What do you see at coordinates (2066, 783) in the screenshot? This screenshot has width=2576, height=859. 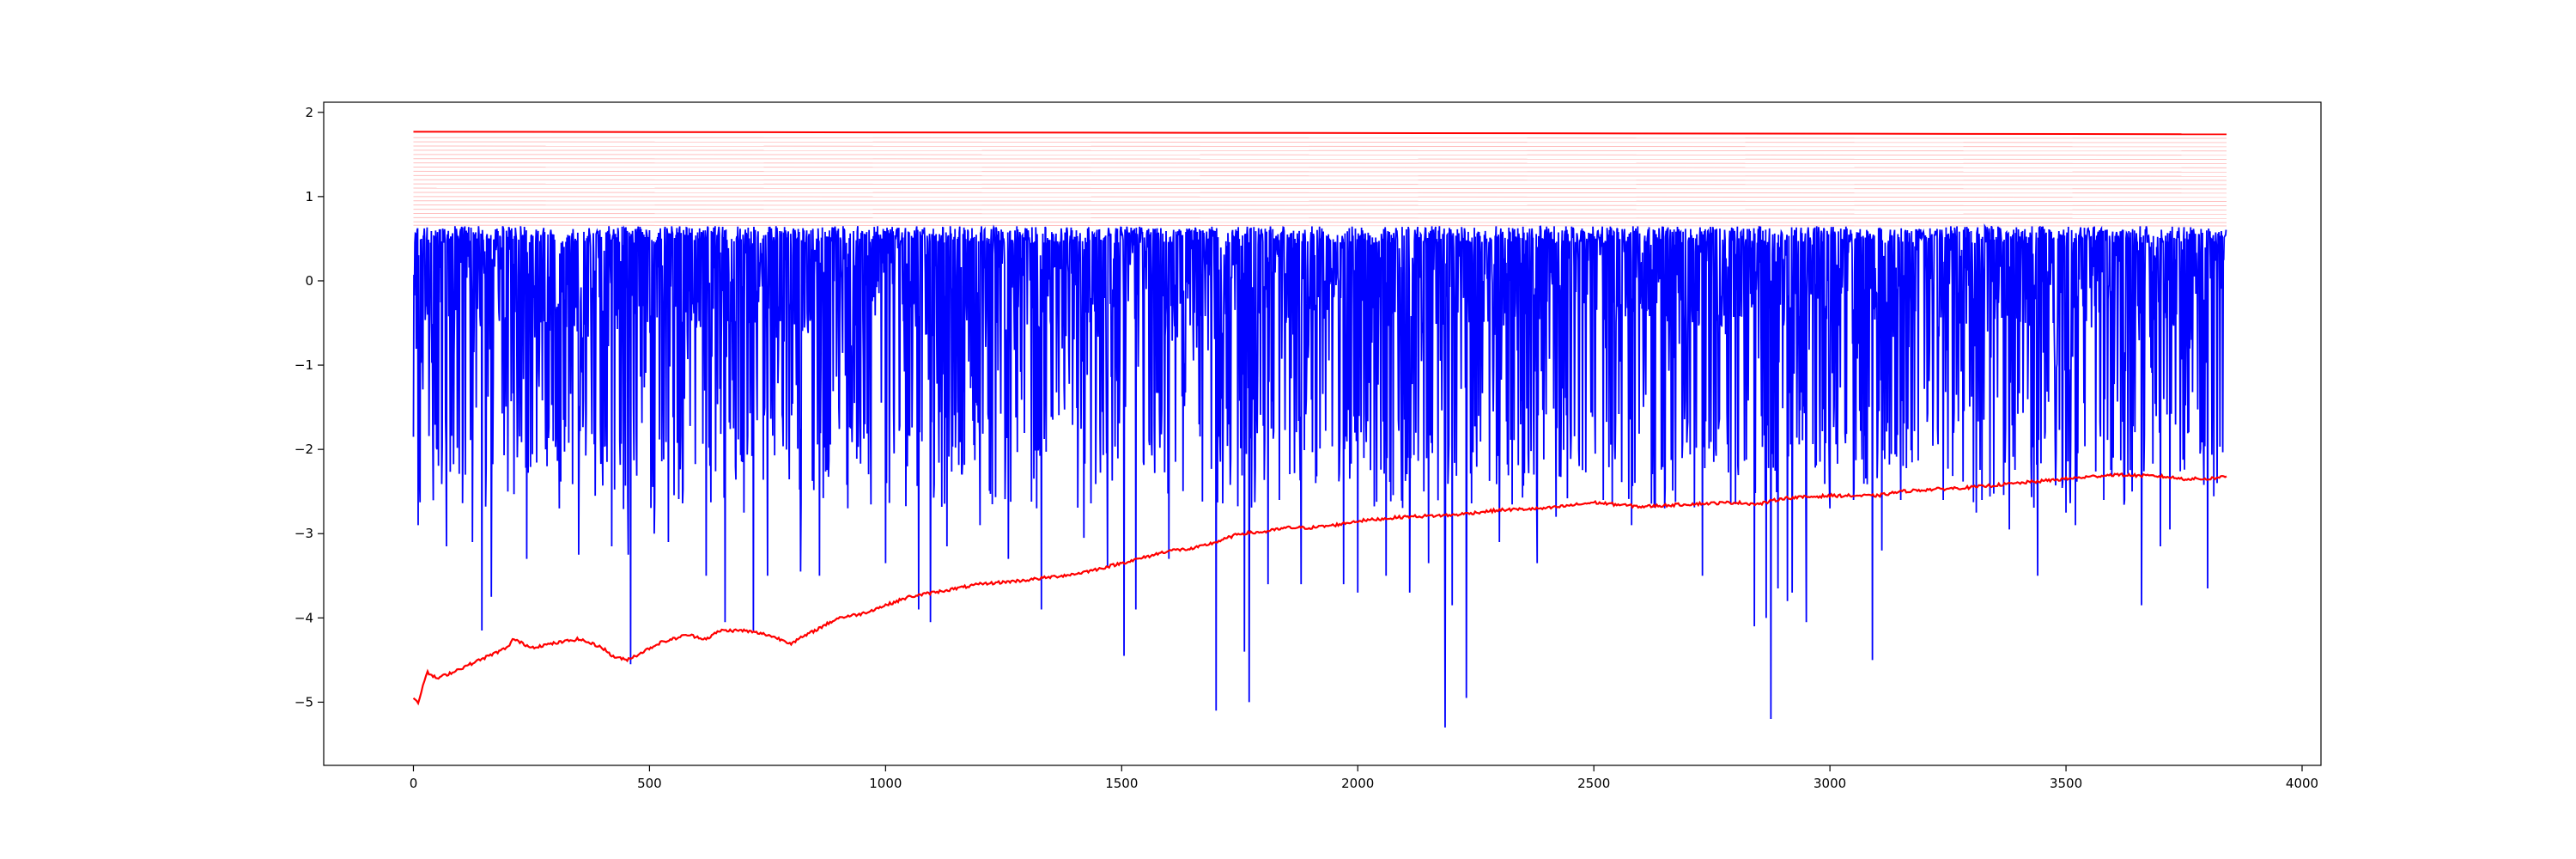 I see `x-tick-label: 3500` at bounding box center [2066, 783].